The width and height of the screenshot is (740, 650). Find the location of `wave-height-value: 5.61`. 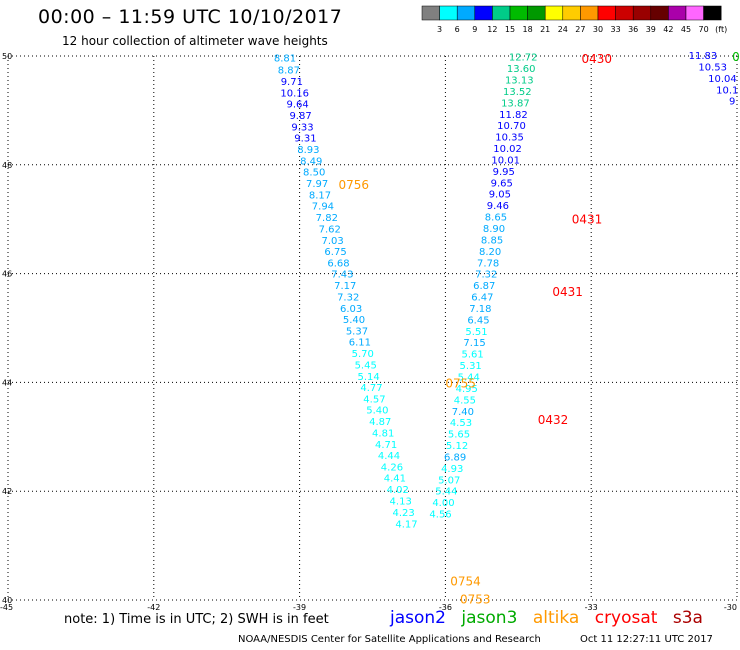

wave-height-value: 5.61 is located at coordinates (472, 355).